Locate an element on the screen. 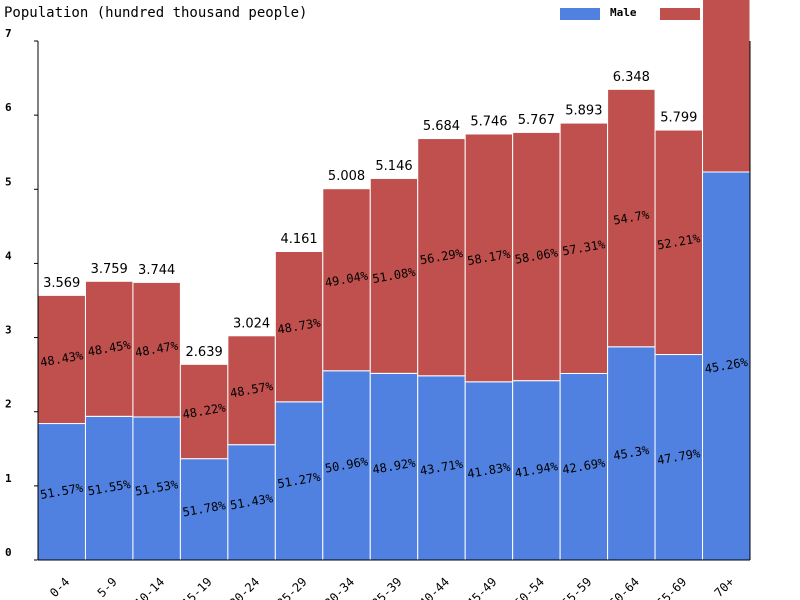 The width and height of the screenshot is (800, 600). x-tick-label: 55-59 is located at coordinates (576, 587).